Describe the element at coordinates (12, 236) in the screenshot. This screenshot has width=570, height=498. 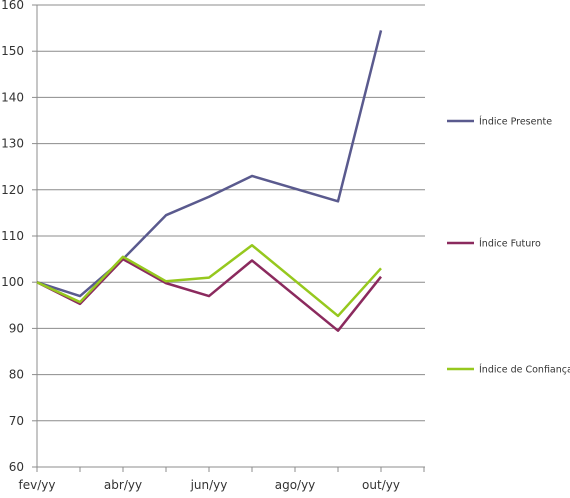
I see `y-tick-label: 110` at that location.